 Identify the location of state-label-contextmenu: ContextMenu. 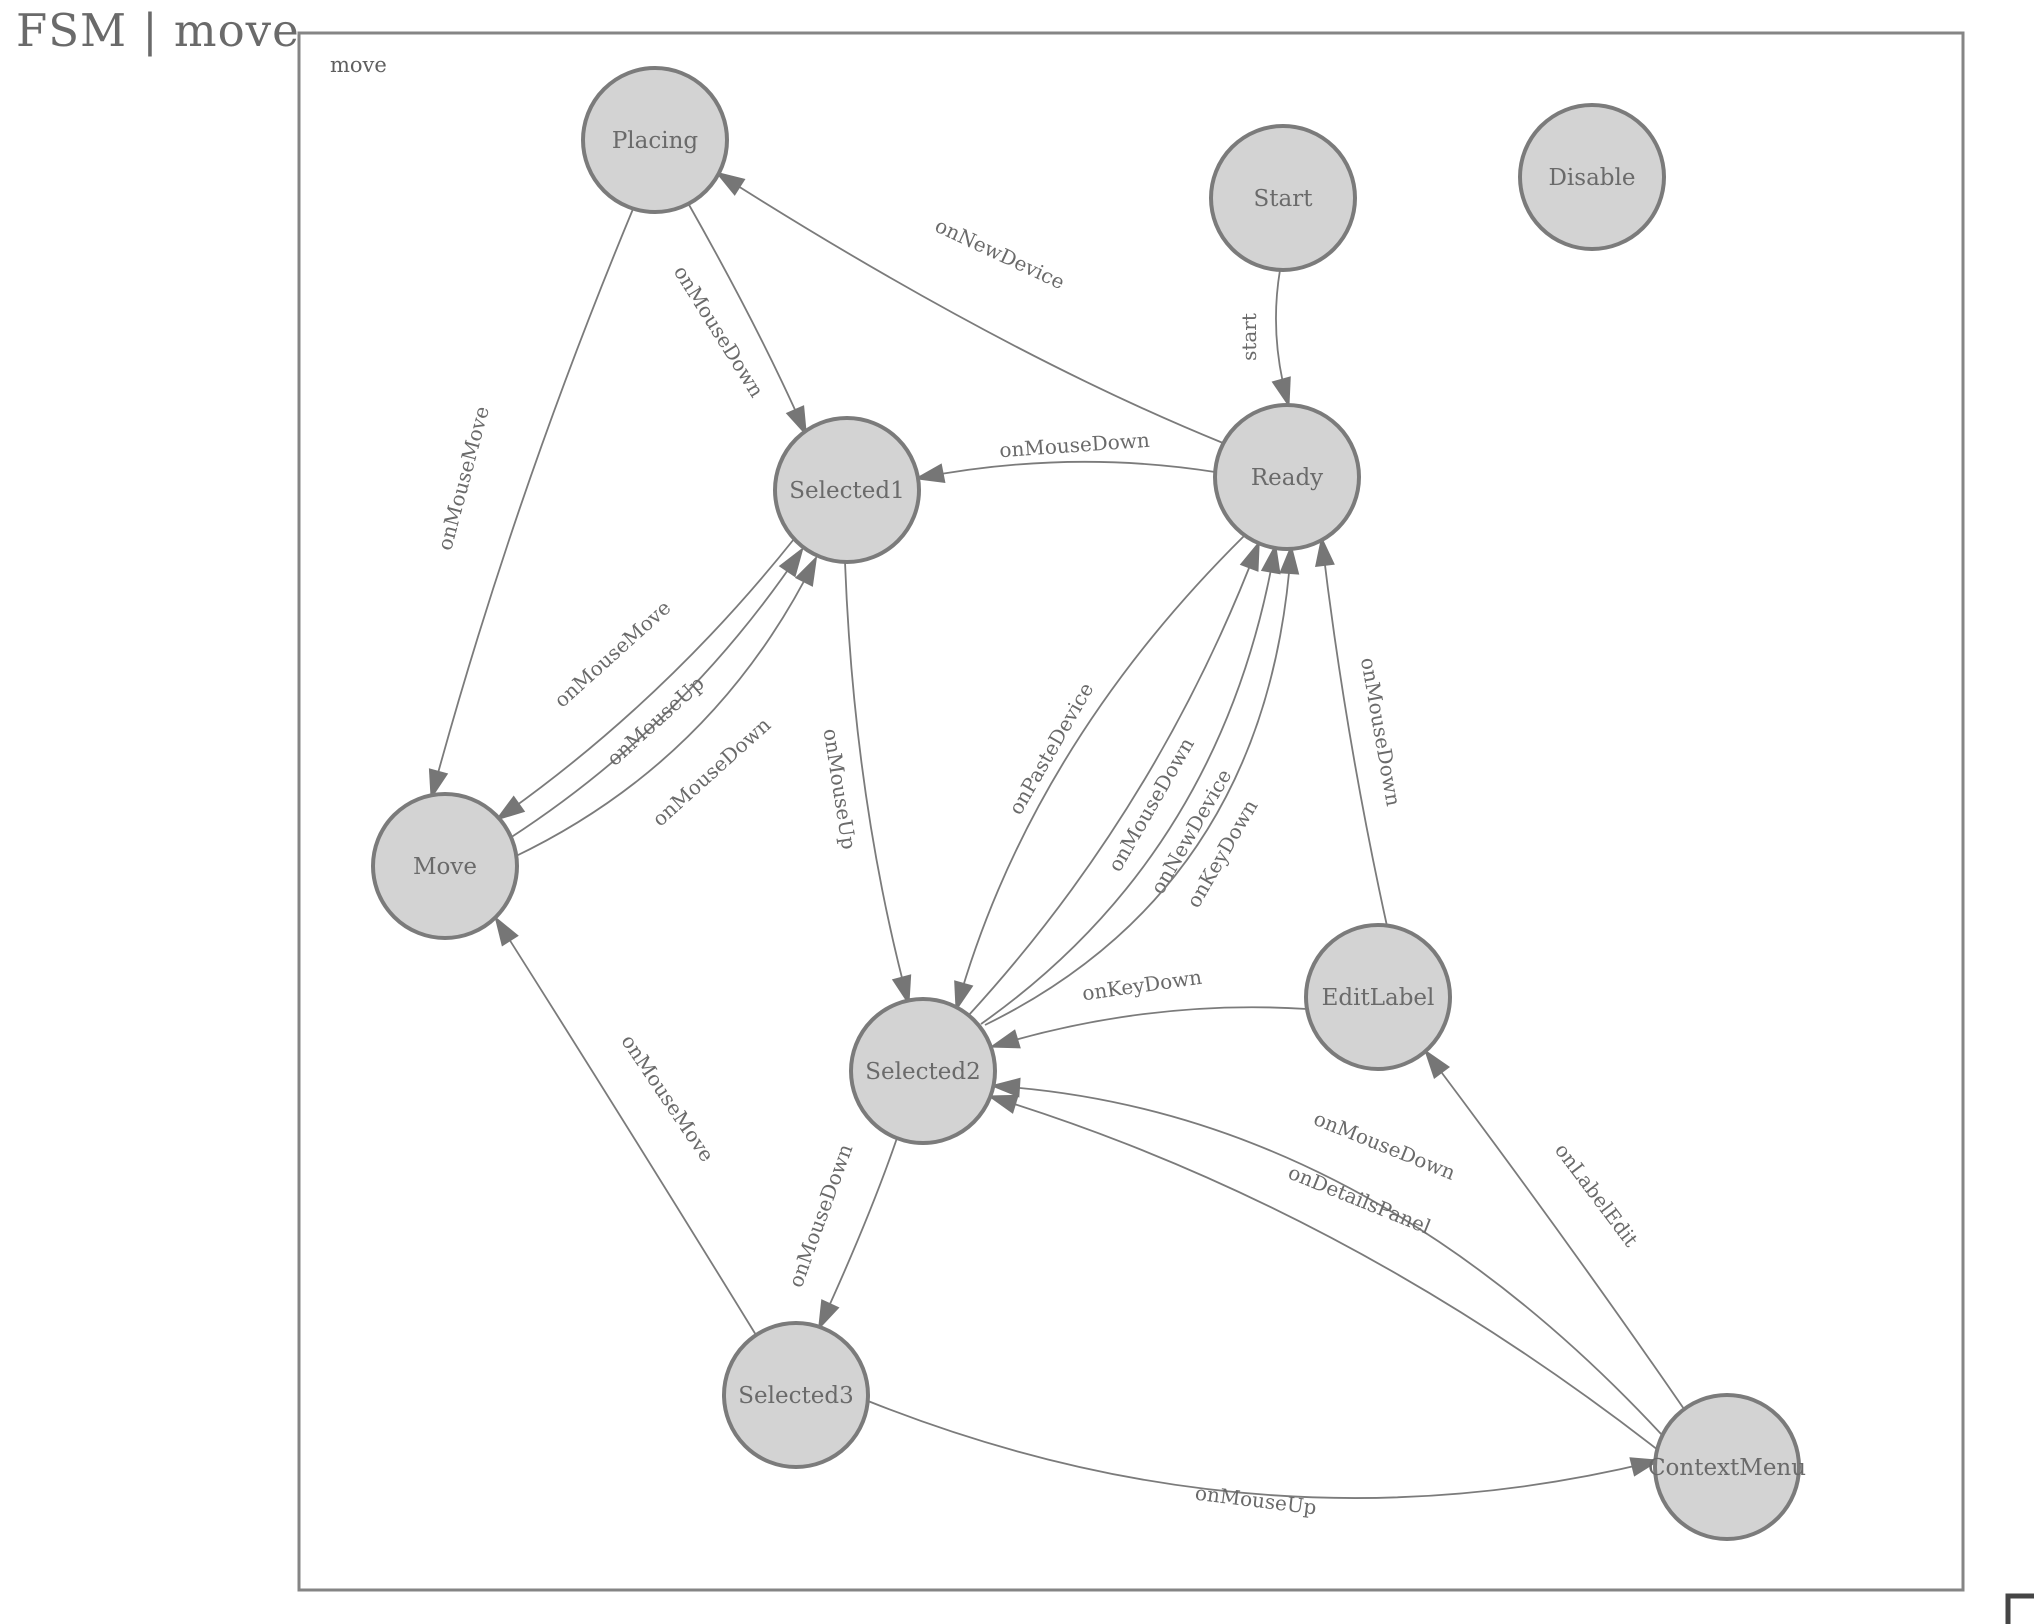
(1727, 1468).